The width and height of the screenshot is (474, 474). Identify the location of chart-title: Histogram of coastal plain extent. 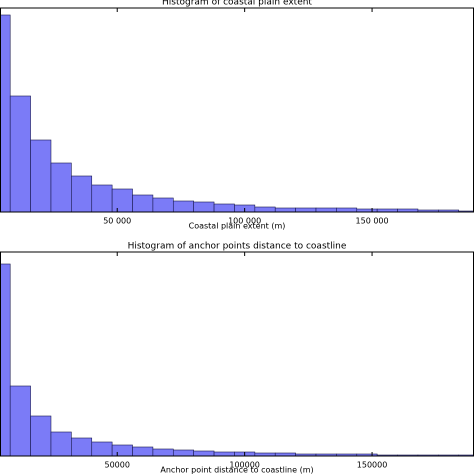
(237, 4).